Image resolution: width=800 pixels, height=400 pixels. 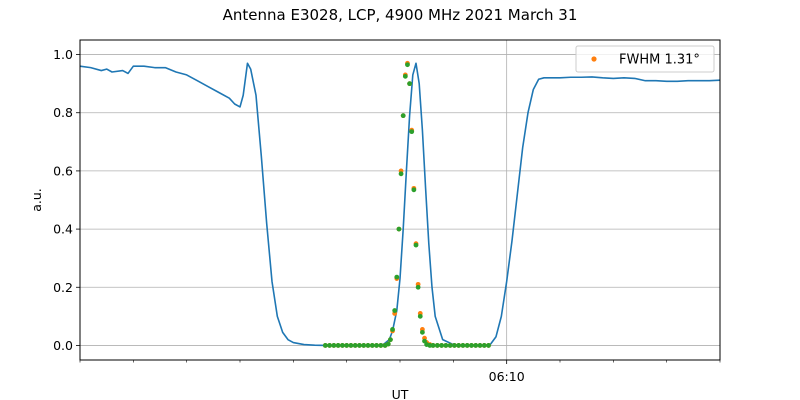 What do you see at coordinates (63, 229) in the screenshot?
I see `y-tick-label: 0.4` at bounding box center [63, 229].